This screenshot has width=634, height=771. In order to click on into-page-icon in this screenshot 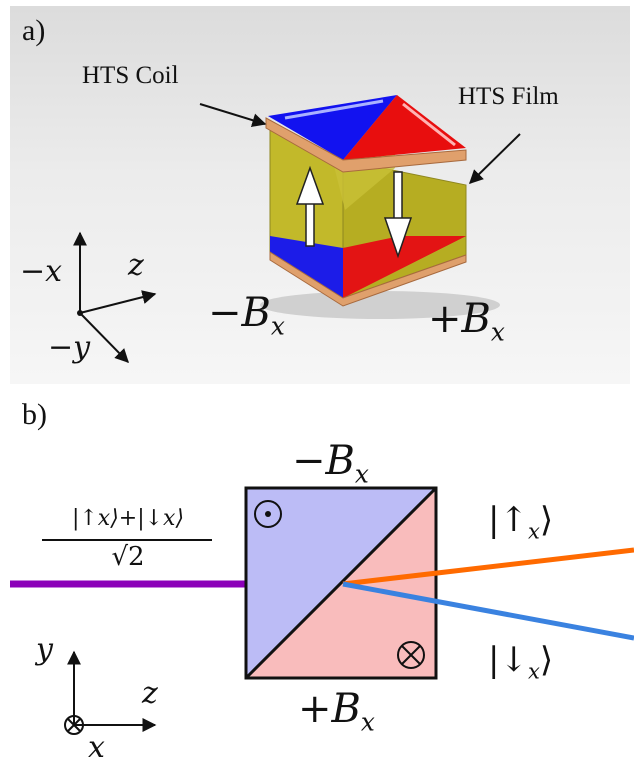, I will do `click(411, 655)`.